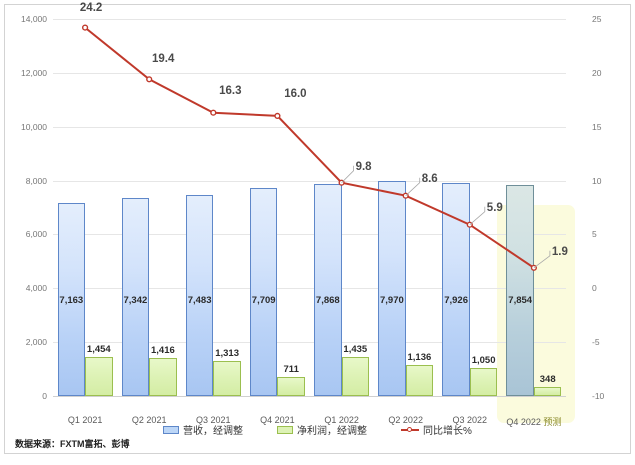 The height and width of the screenshot is (465, 635). Describe the element at coordinates (34, 72) in the screenshot. I see `left-axis-tick: 12,000` at that location.